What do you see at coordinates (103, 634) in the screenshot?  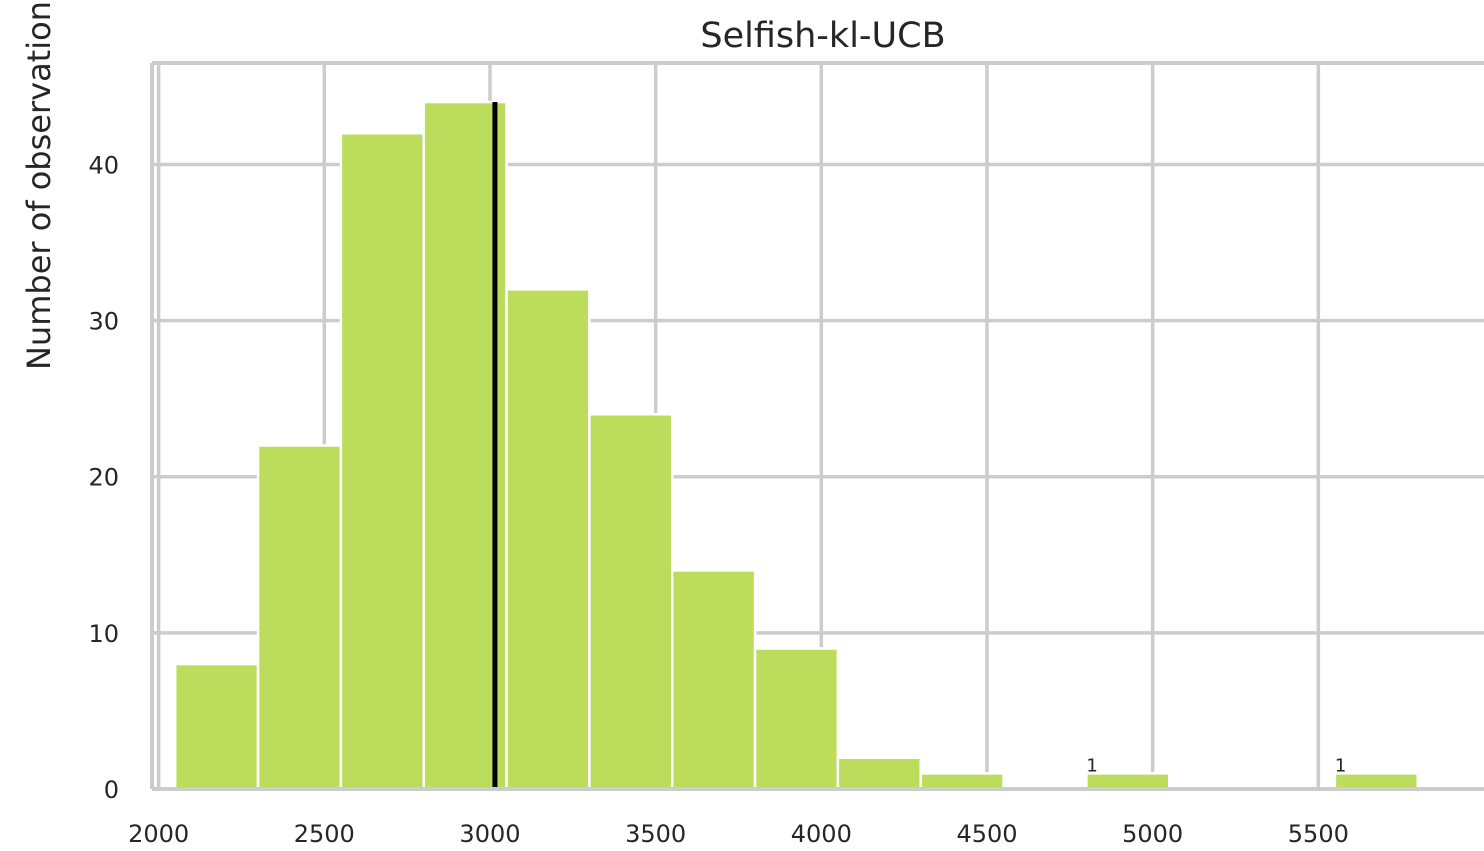 I see `y-tick-label: 10` at bounding box center [103, 634].